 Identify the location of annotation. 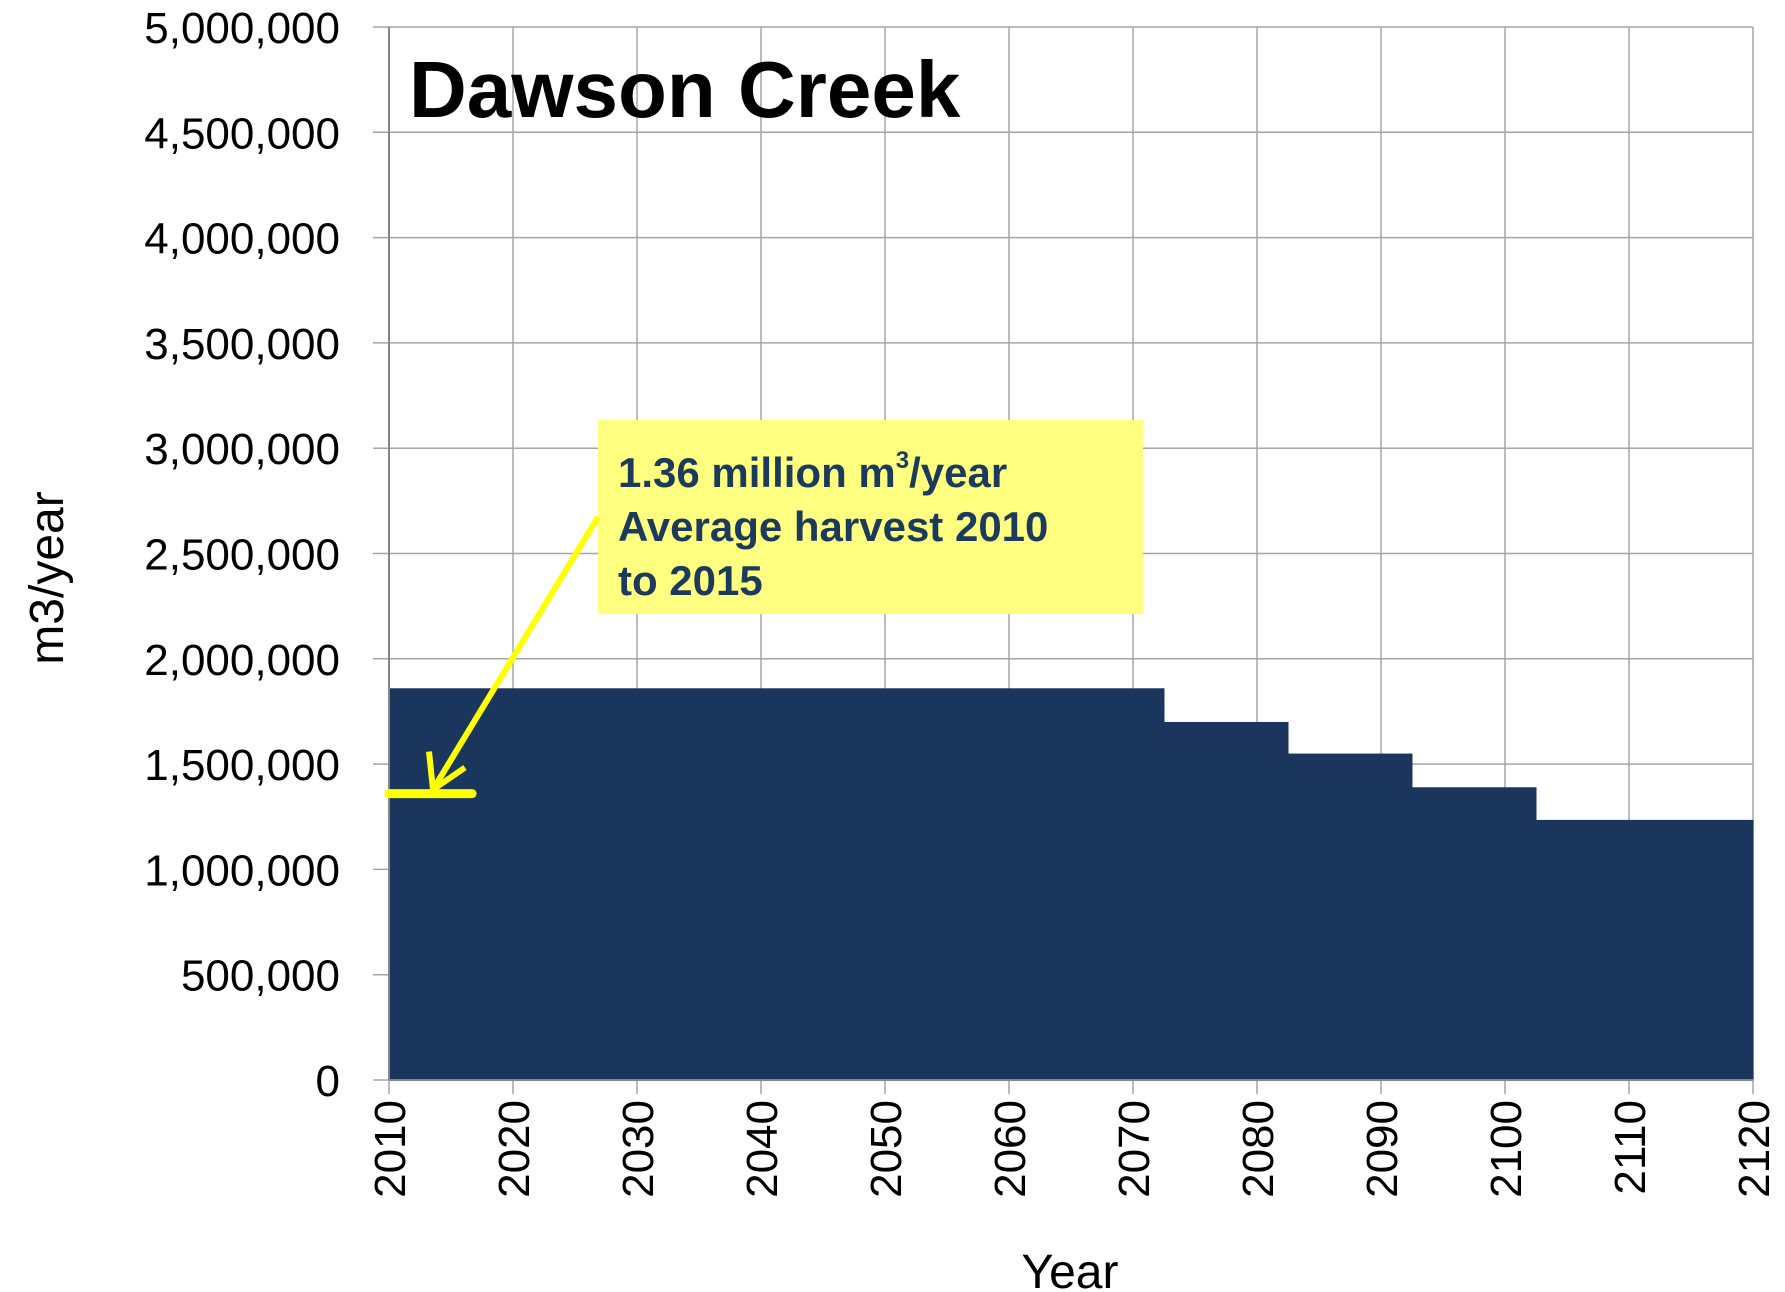
(492, 657).